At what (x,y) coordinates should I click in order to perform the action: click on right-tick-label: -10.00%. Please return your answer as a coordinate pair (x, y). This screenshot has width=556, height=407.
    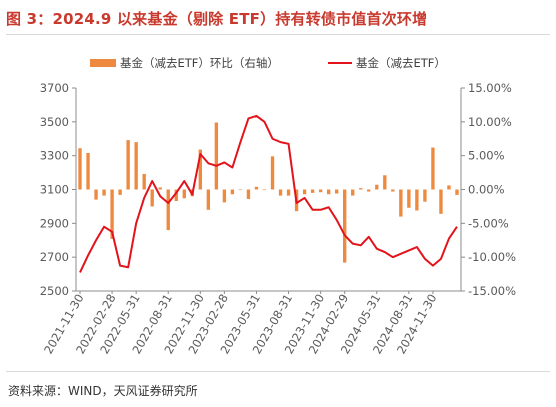
    Looking at the image, I should click on (492, 257).